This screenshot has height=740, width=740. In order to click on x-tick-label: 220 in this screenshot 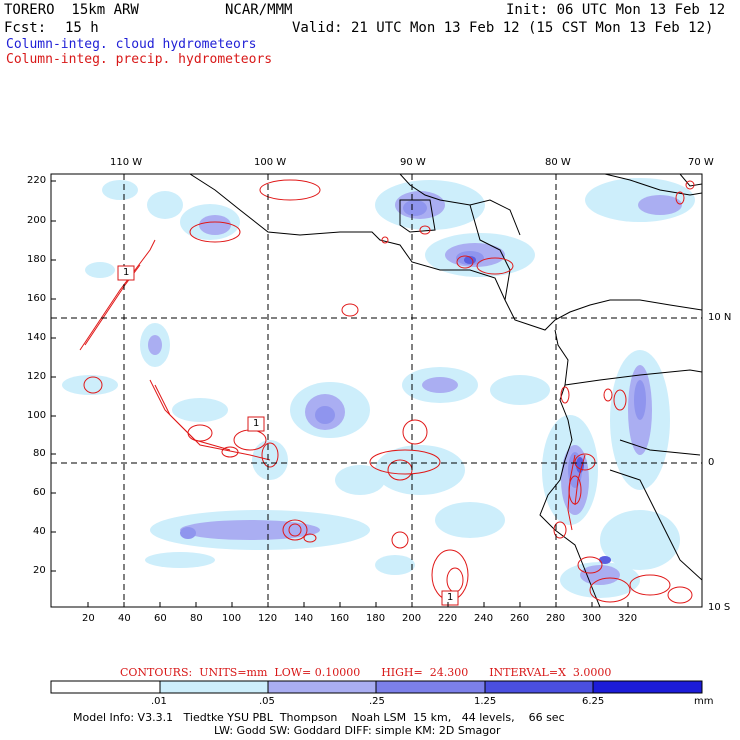, I will do `click(448, 618)`.